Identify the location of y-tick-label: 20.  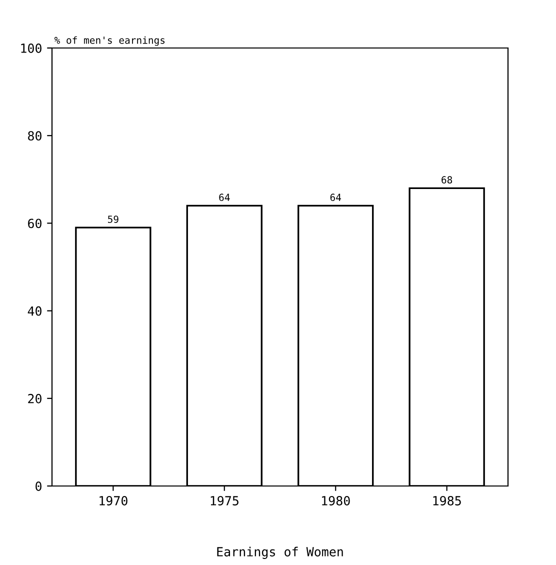
(35, 399).